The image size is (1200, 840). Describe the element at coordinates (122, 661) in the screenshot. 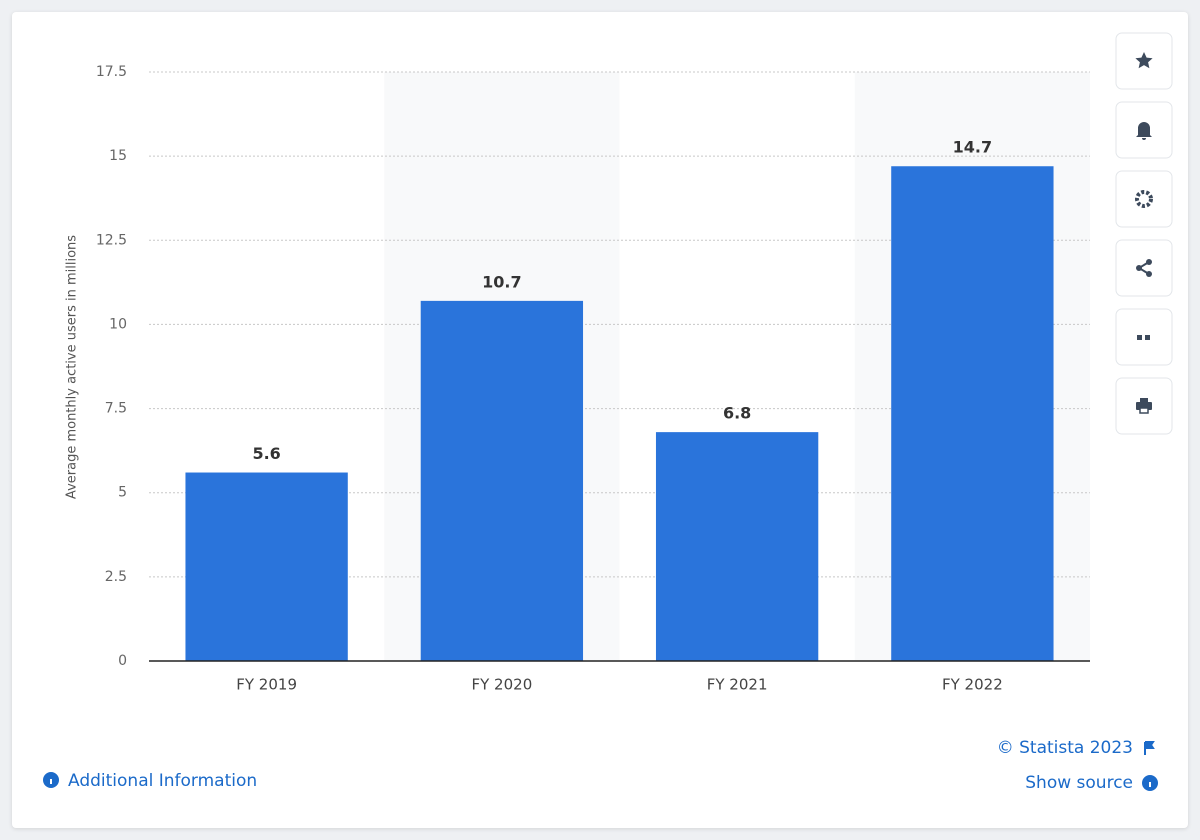

I see `y-tick-label: 0` at that location.